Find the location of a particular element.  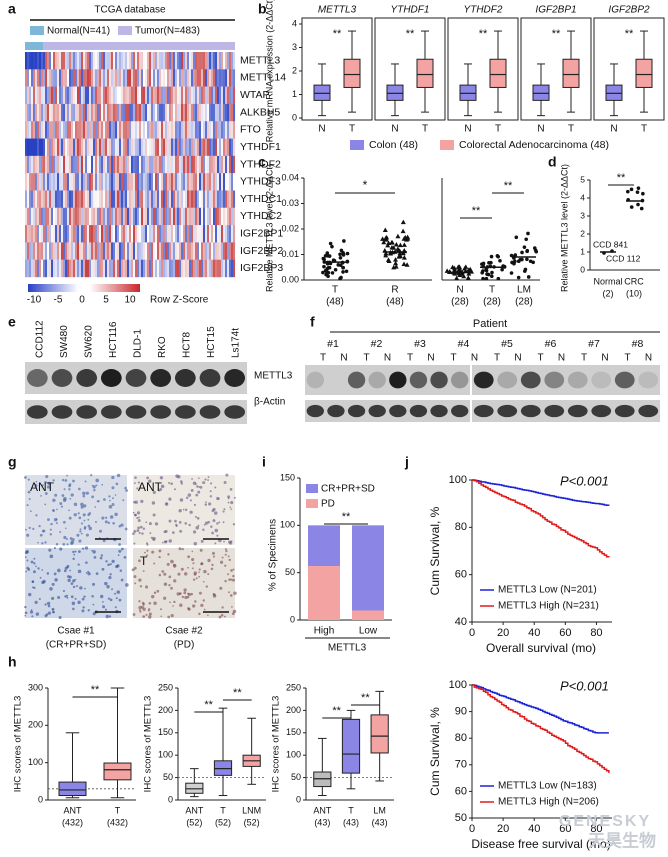

x-tick-label: 60 is located at coordinates (565, 633).